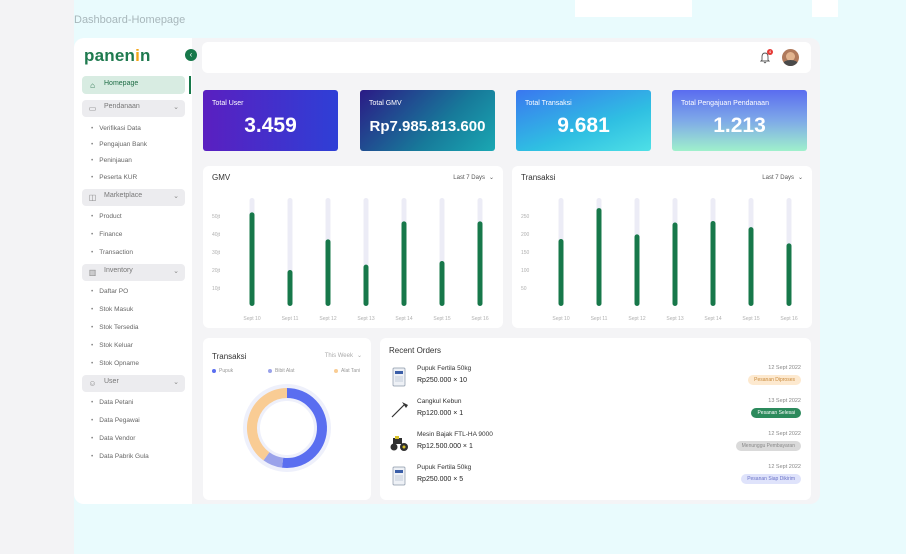  Describe the element at coordinates (338, 356) in the screenshot. I see `range-dropdown-label: This Week` at that location.